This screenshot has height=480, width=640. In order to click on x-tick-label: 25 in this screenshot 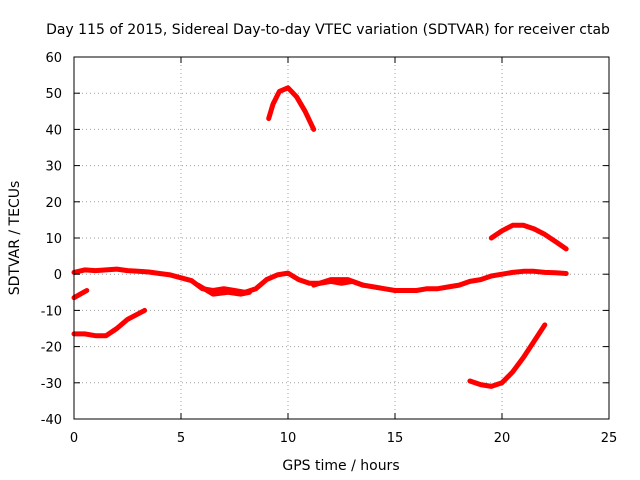, I will do `click(609, 438)`.